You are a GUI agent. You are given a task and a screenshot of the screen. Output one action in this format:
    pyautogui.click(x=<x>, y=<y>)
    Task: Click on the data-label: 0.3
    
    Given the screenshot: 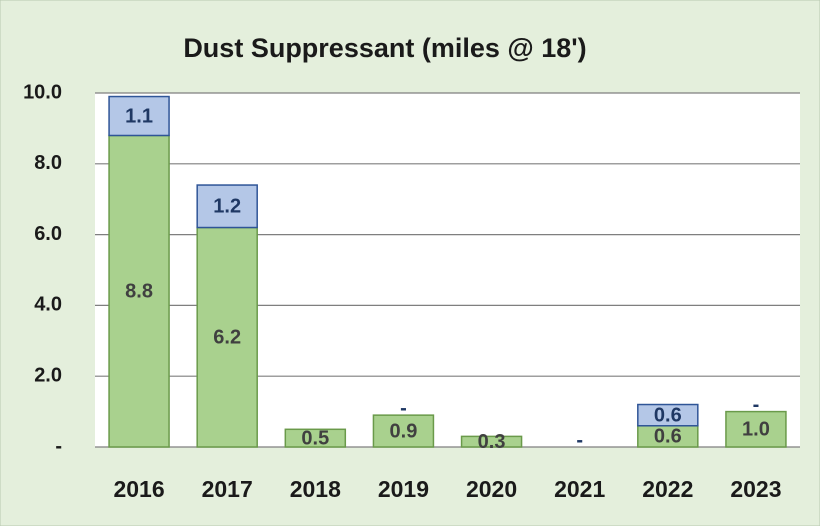 What is the action you would take?
    pyautogui.click(x=492, y=442)
    